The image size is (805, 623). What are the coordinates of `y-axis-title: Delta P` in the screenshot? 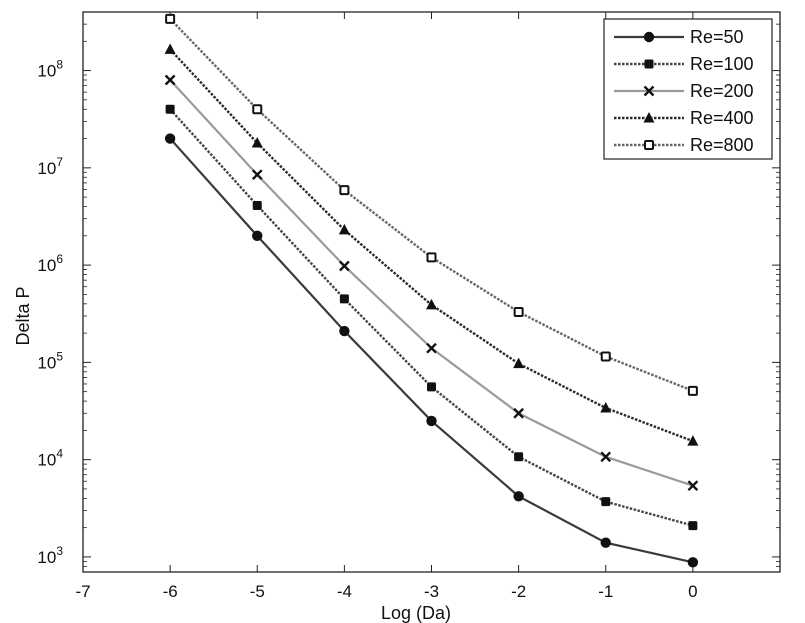 It's located at (23, 315).